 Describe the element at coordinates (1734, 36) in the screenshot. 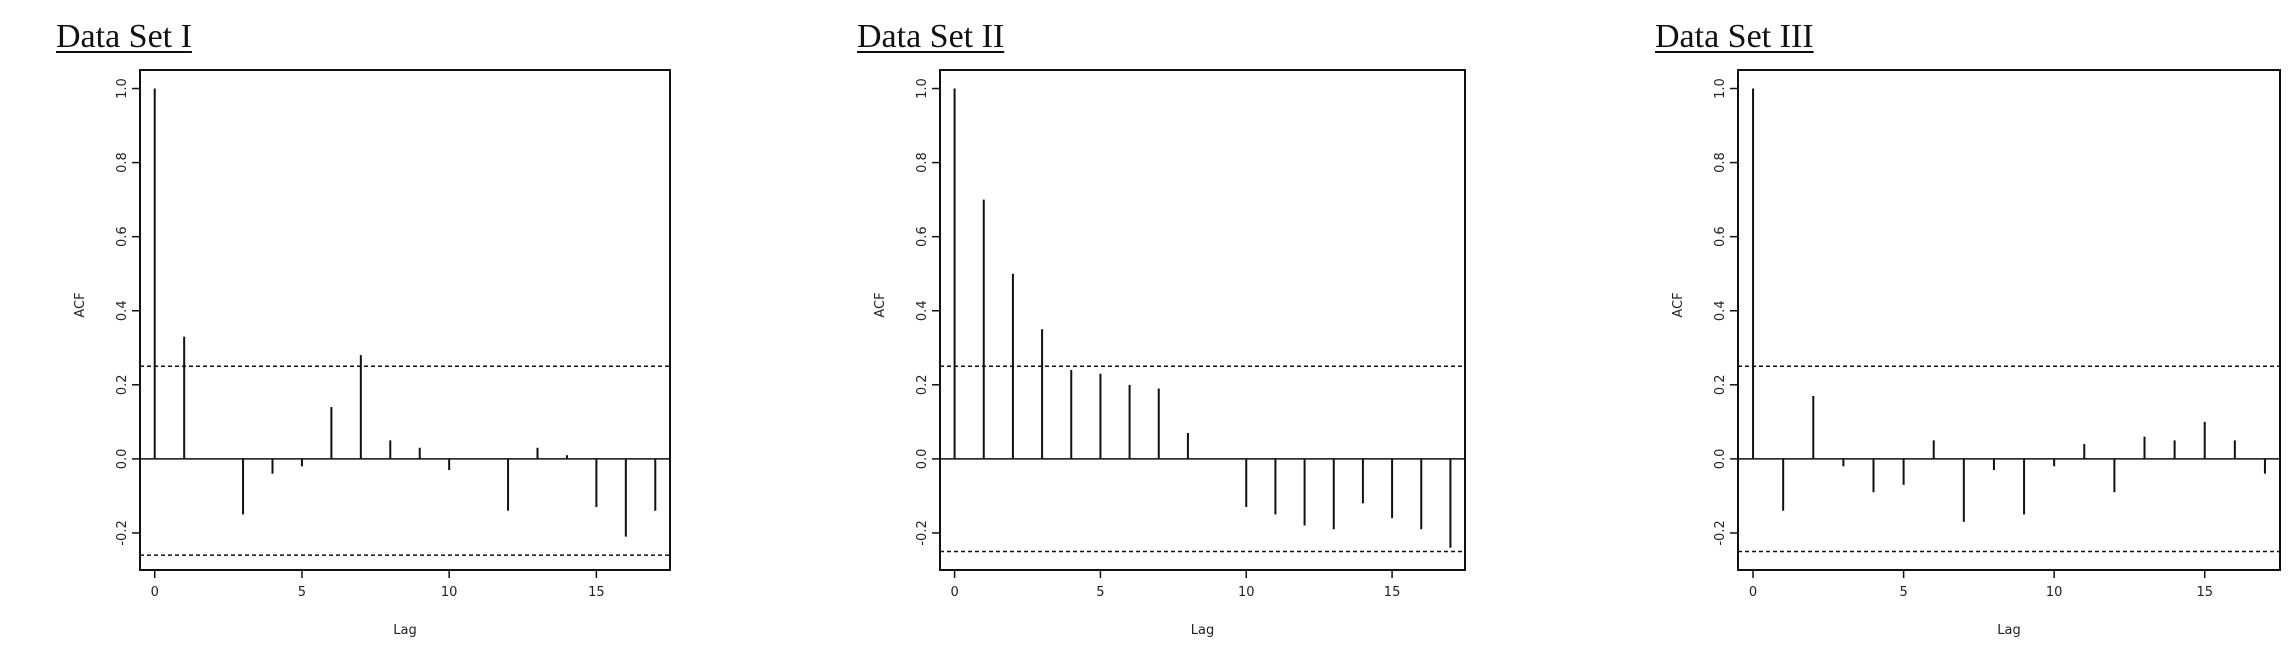

I see `chart-3-title: Data Set III` at that location.